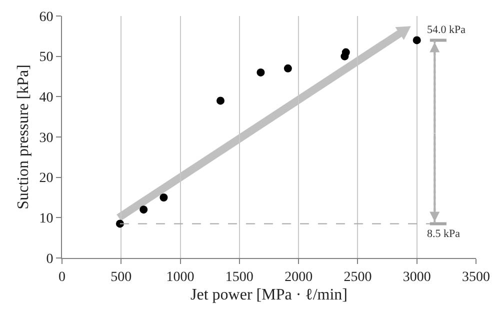 Image resolution: width=500 pixels, height=310 pixels. What do you see at coordinates (46, 219) in the screenshot?
I see `y-tick-label: 10` at bounding box center [46, 219].